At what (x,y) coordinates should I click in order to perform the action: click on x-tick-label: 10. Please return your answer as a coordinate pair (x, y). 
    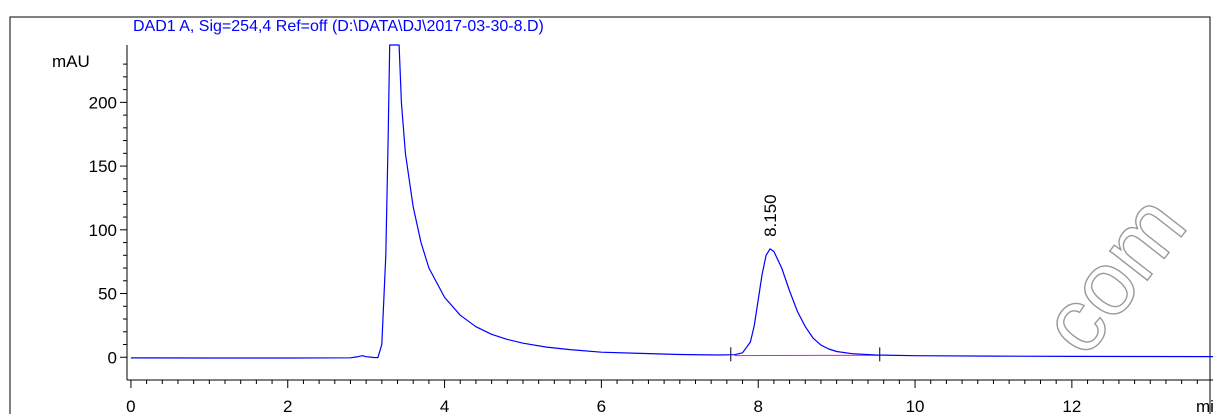
    Looking at the image, I should click on (915, 405).